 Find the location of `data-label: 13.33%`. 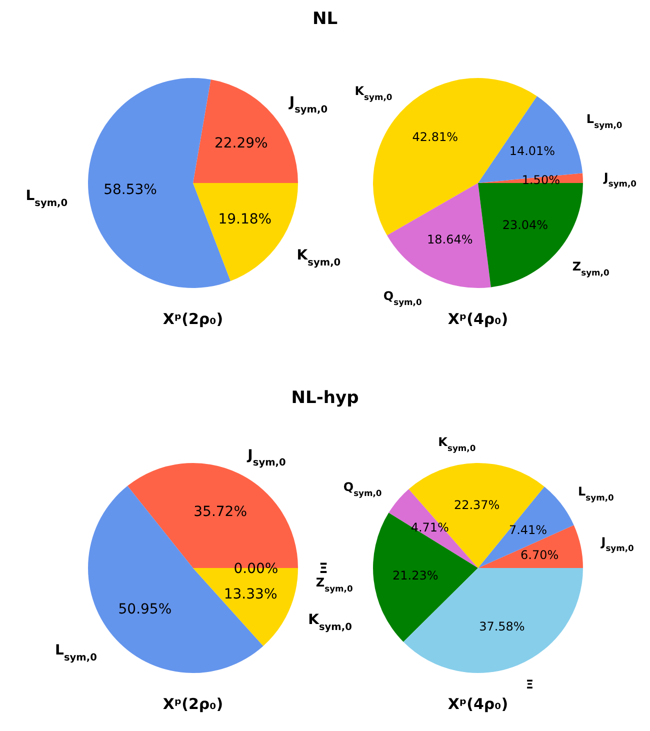

data-label: 13.33% is located at coordinates (251, 594).